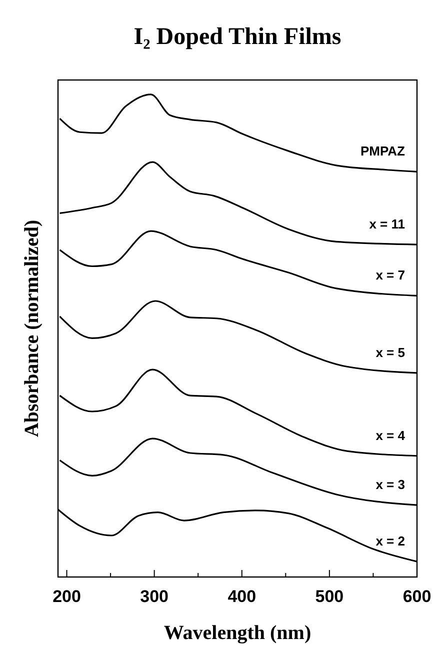 This screenshot has height=659, width=447. What do you see at coordinates (242, 596) in the screenshot?
I see `x-tick-label: 400` at bounding box center [242, 596].